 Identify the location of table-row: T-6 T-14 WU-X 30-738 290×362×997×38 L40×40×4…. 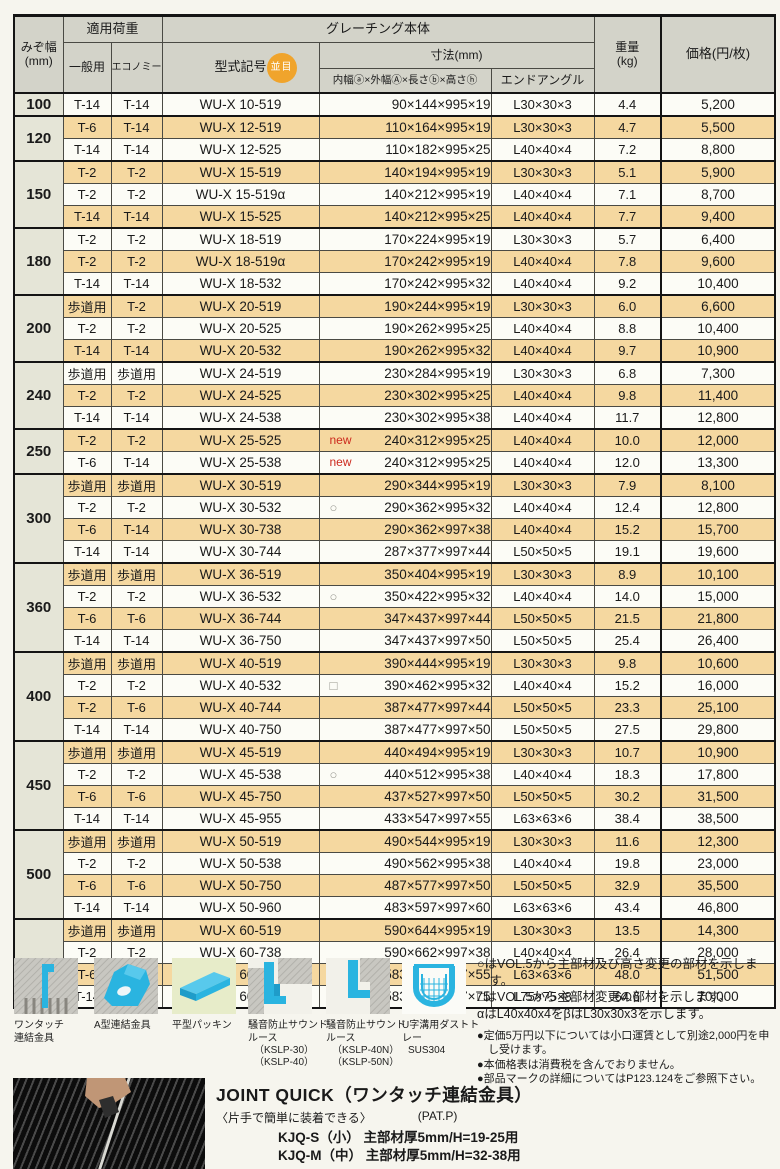
(395, 529).